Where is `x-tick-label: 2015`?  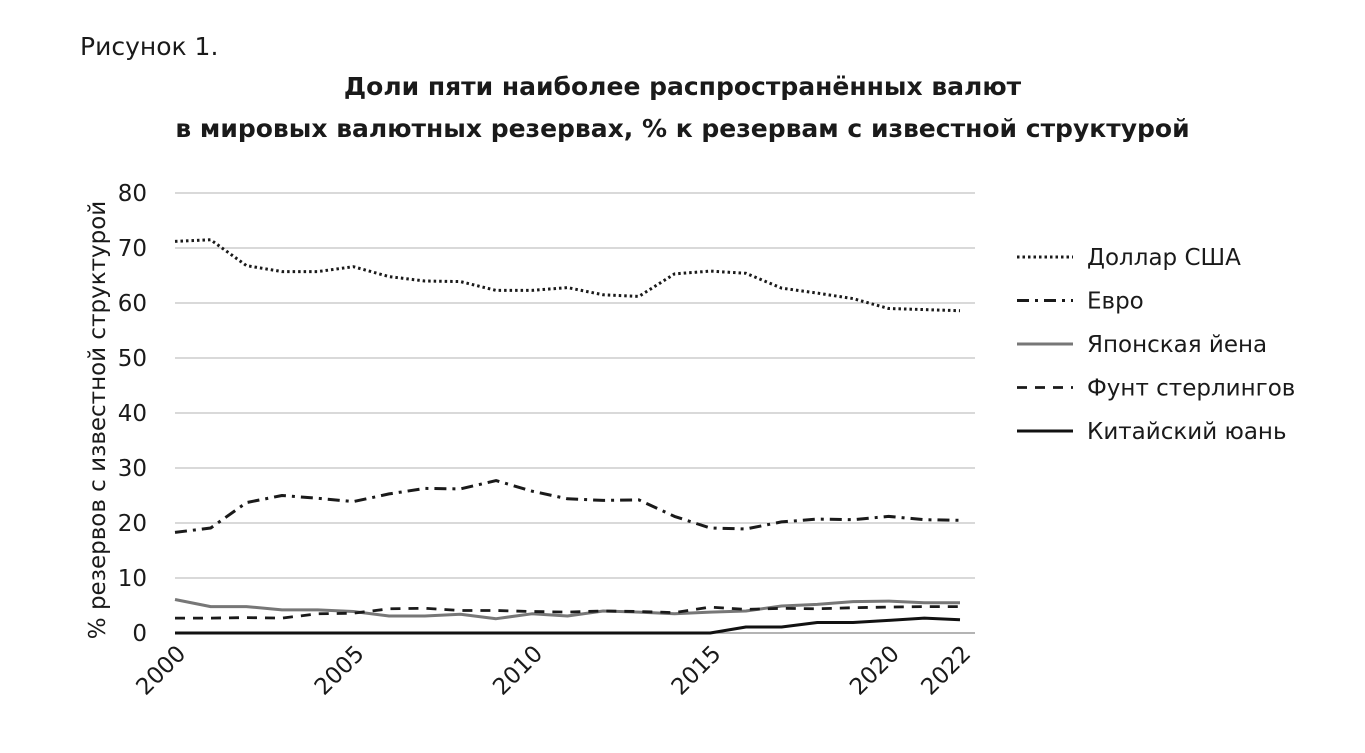
x-tick-label: 2015 is located at coordinates (697, 671).